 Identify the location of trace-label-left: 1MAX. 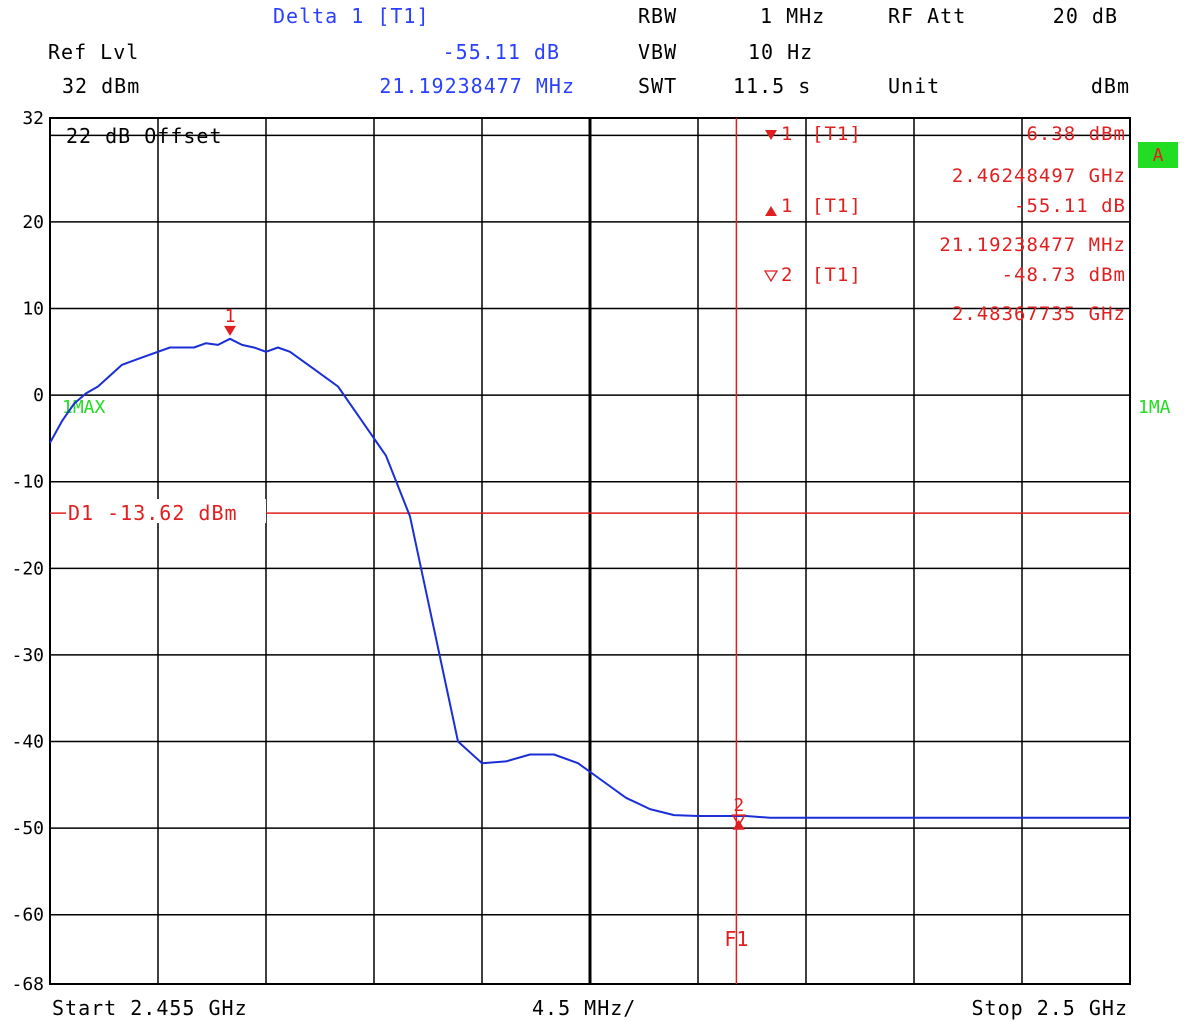
(84, 407).